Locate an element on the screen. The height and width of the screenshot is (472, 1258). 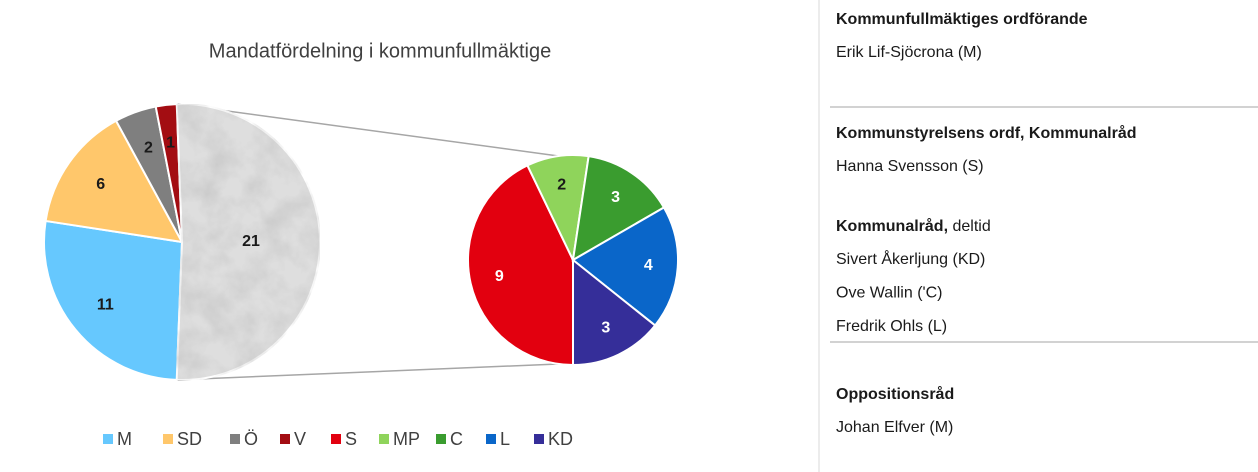
sidebar-name: Johan Elfver (M) is located at coordinates (894, 427).